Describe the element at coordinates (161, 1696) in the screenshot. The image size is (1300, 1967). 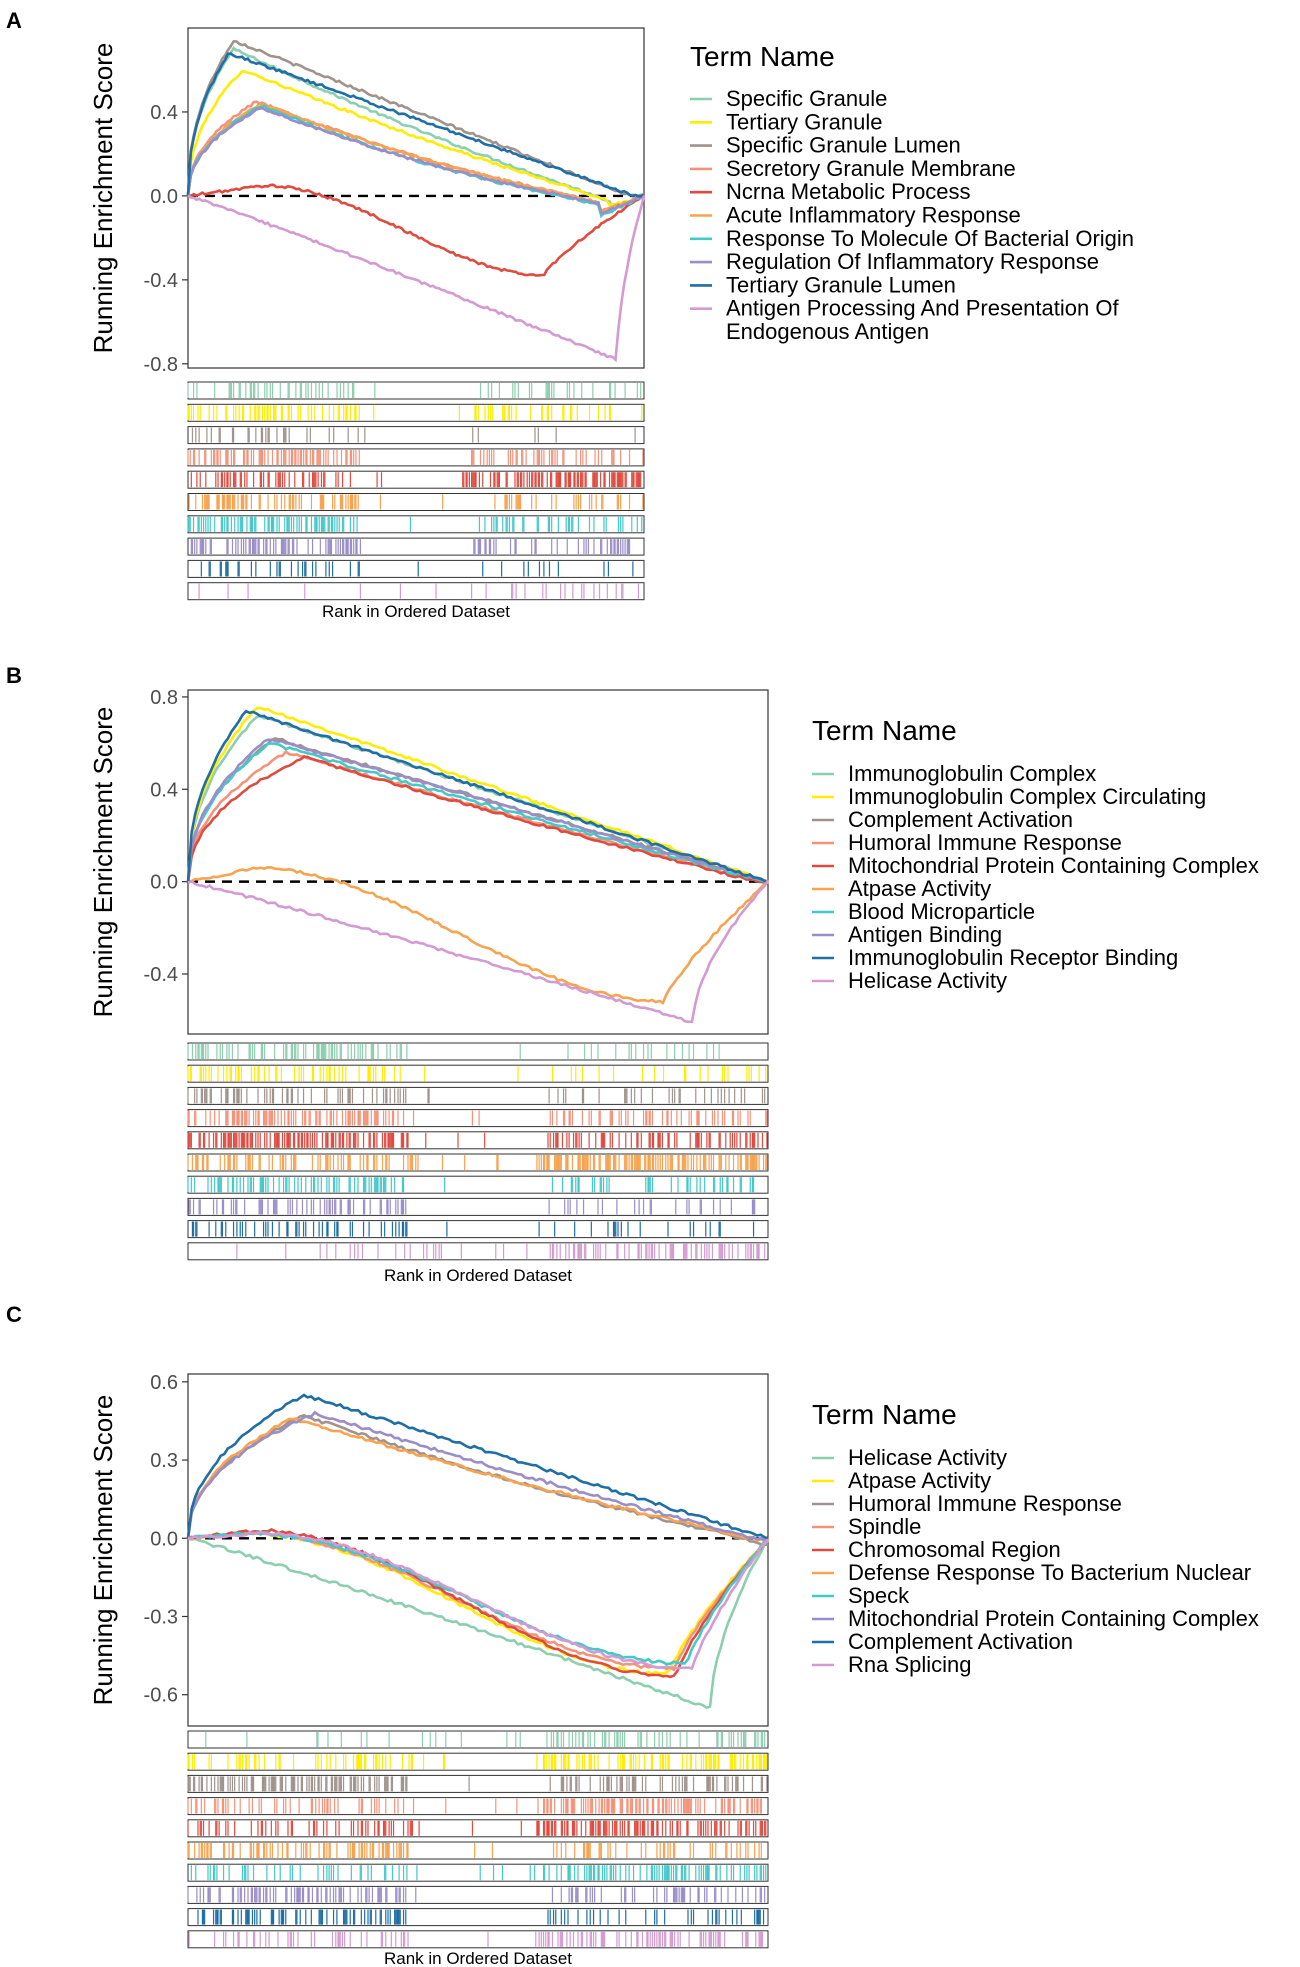
I see `y-tick-label: -0.6` at that location.